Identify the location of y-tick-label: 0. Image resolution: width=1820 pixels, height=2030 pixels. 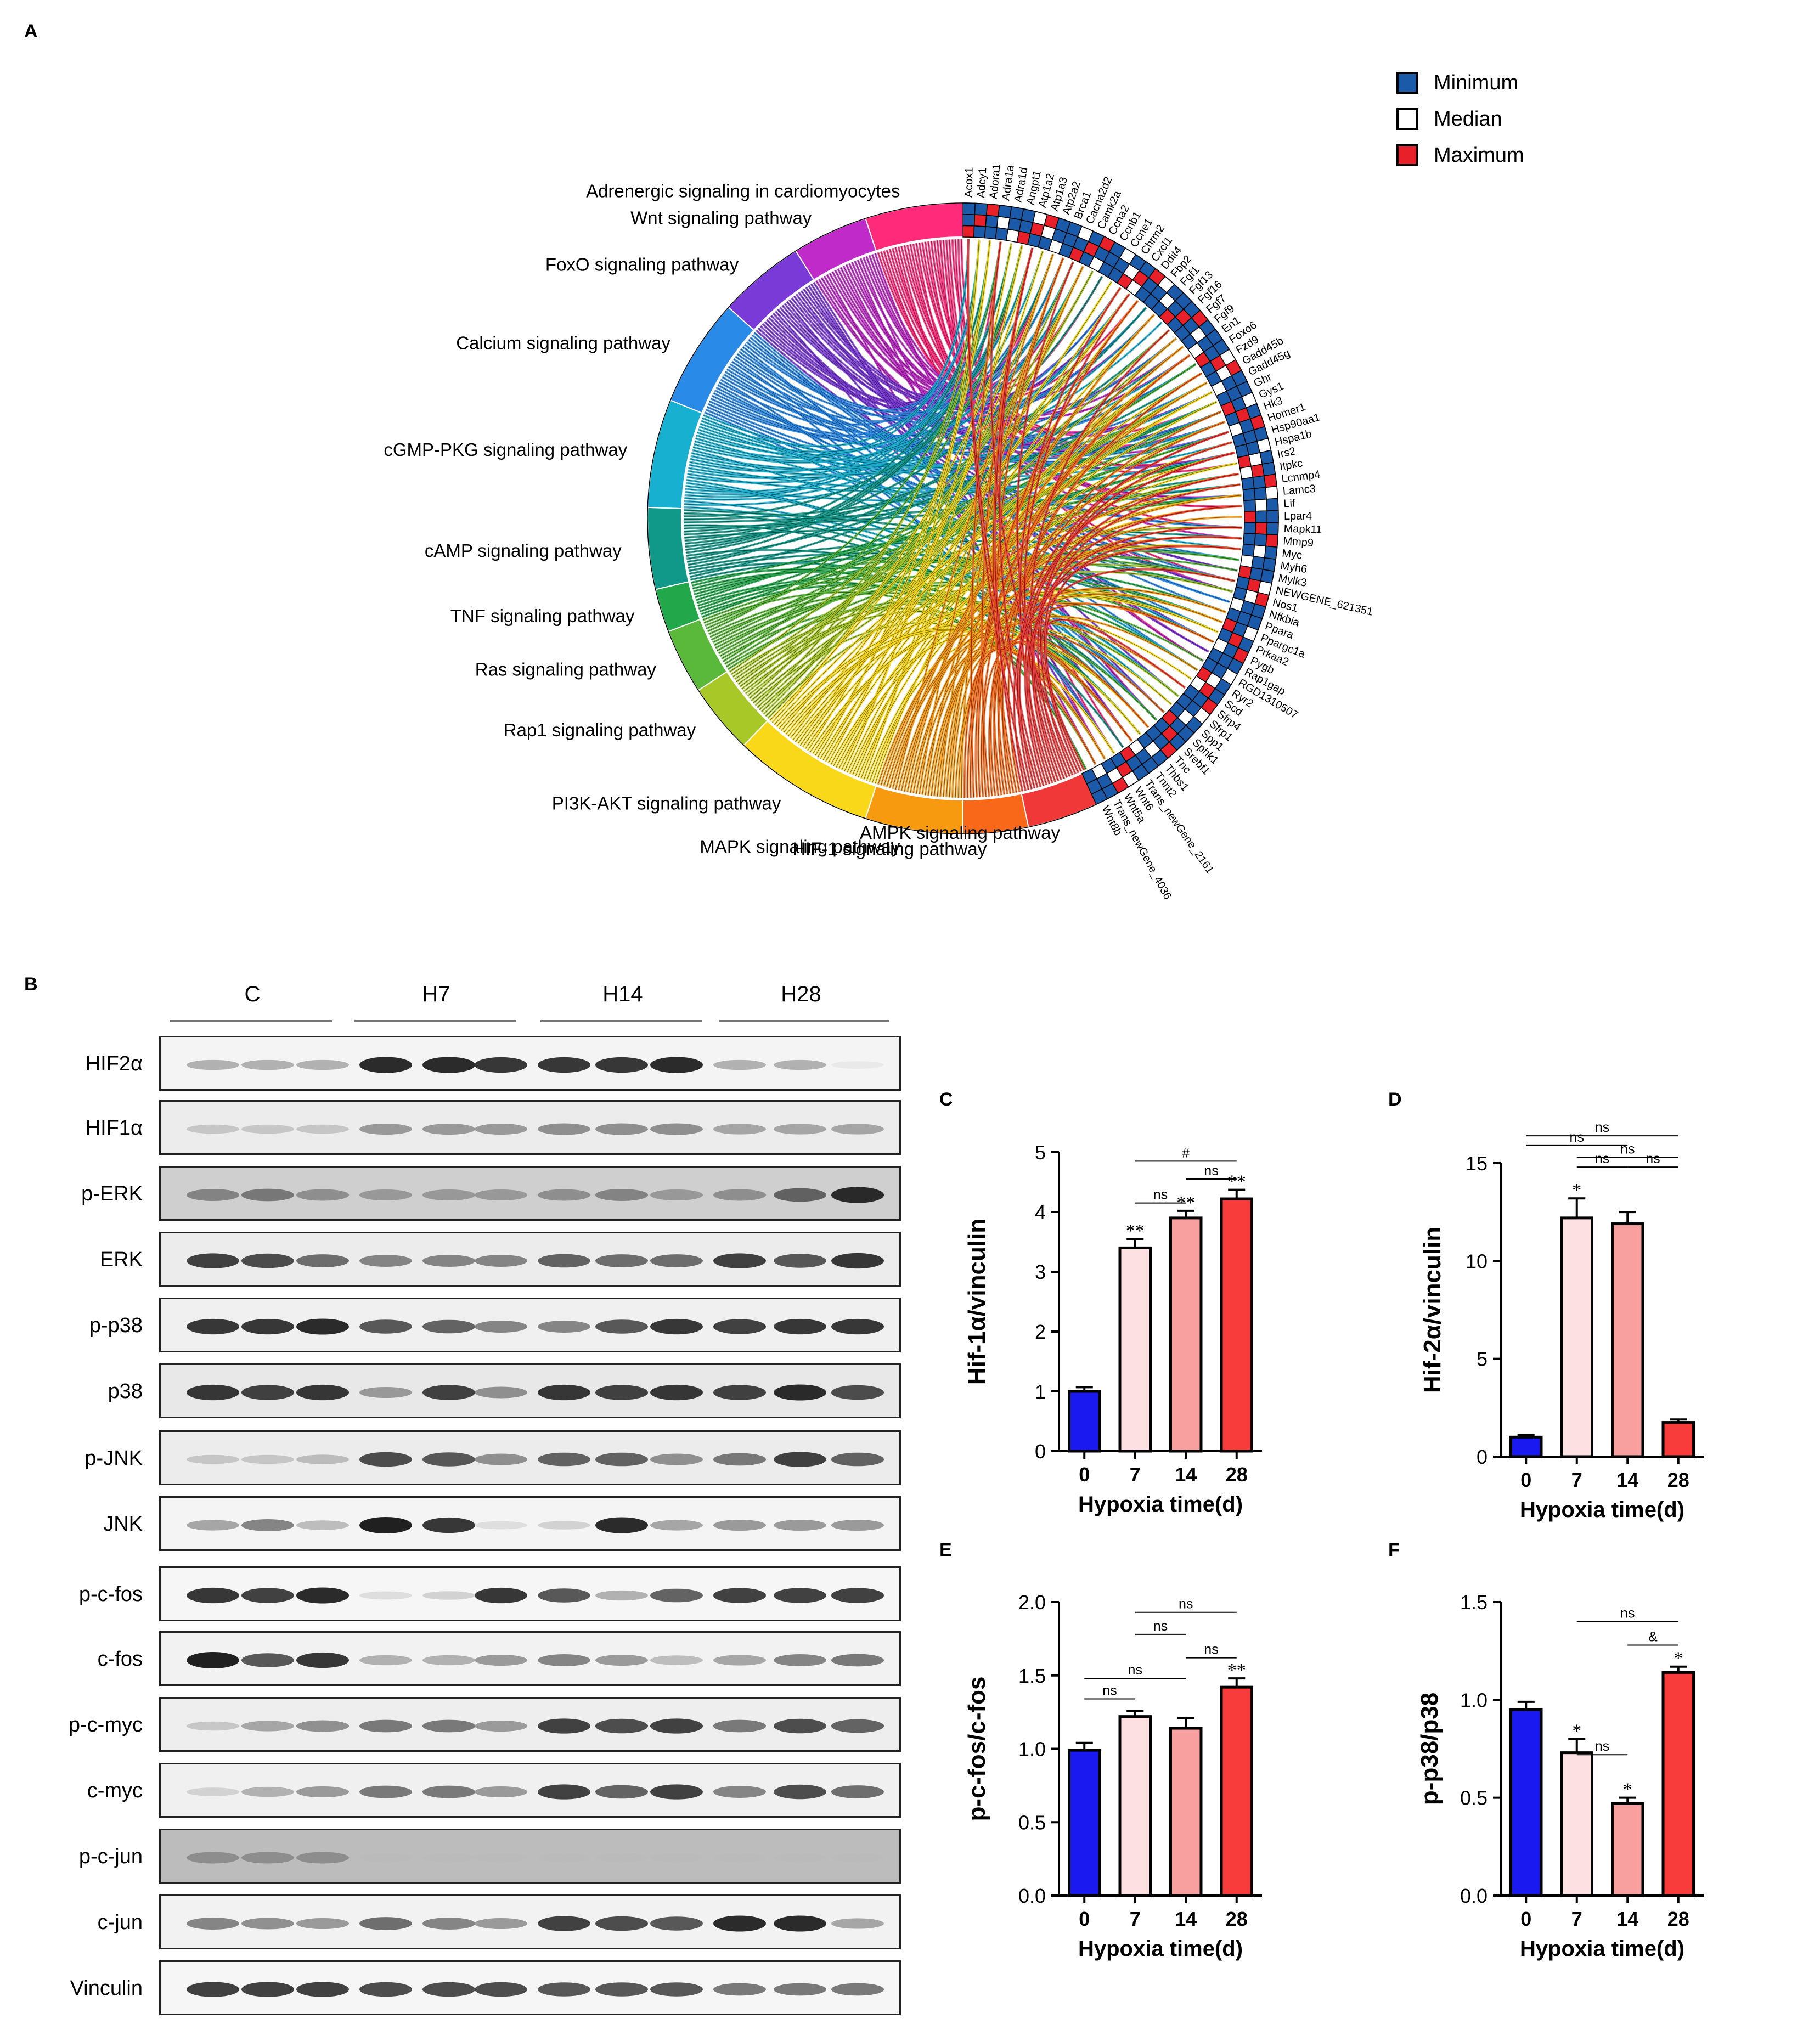
(1482, 1457).